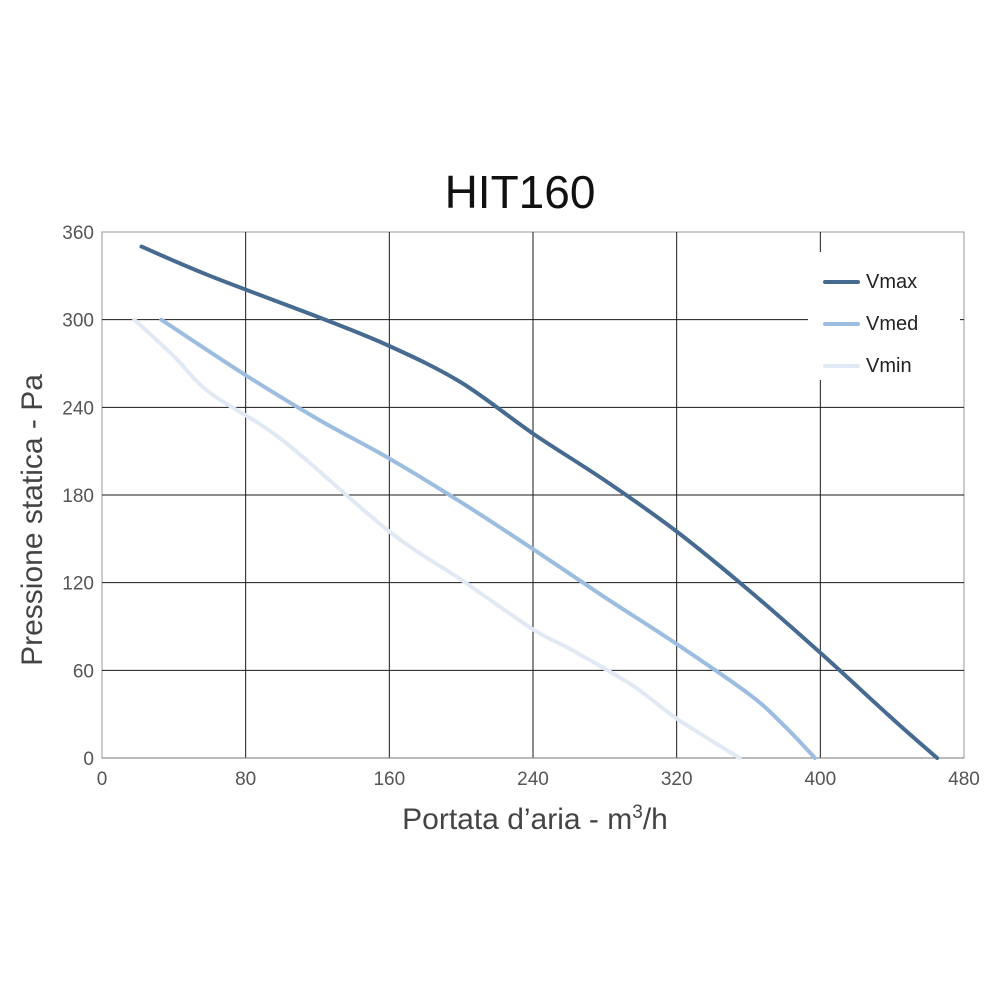 This screenshot has width=1000, height=1000. Describe the element at coordinates (891, 282) in the screenshot. I see `legend-label-vmax: Vmax` at that location.